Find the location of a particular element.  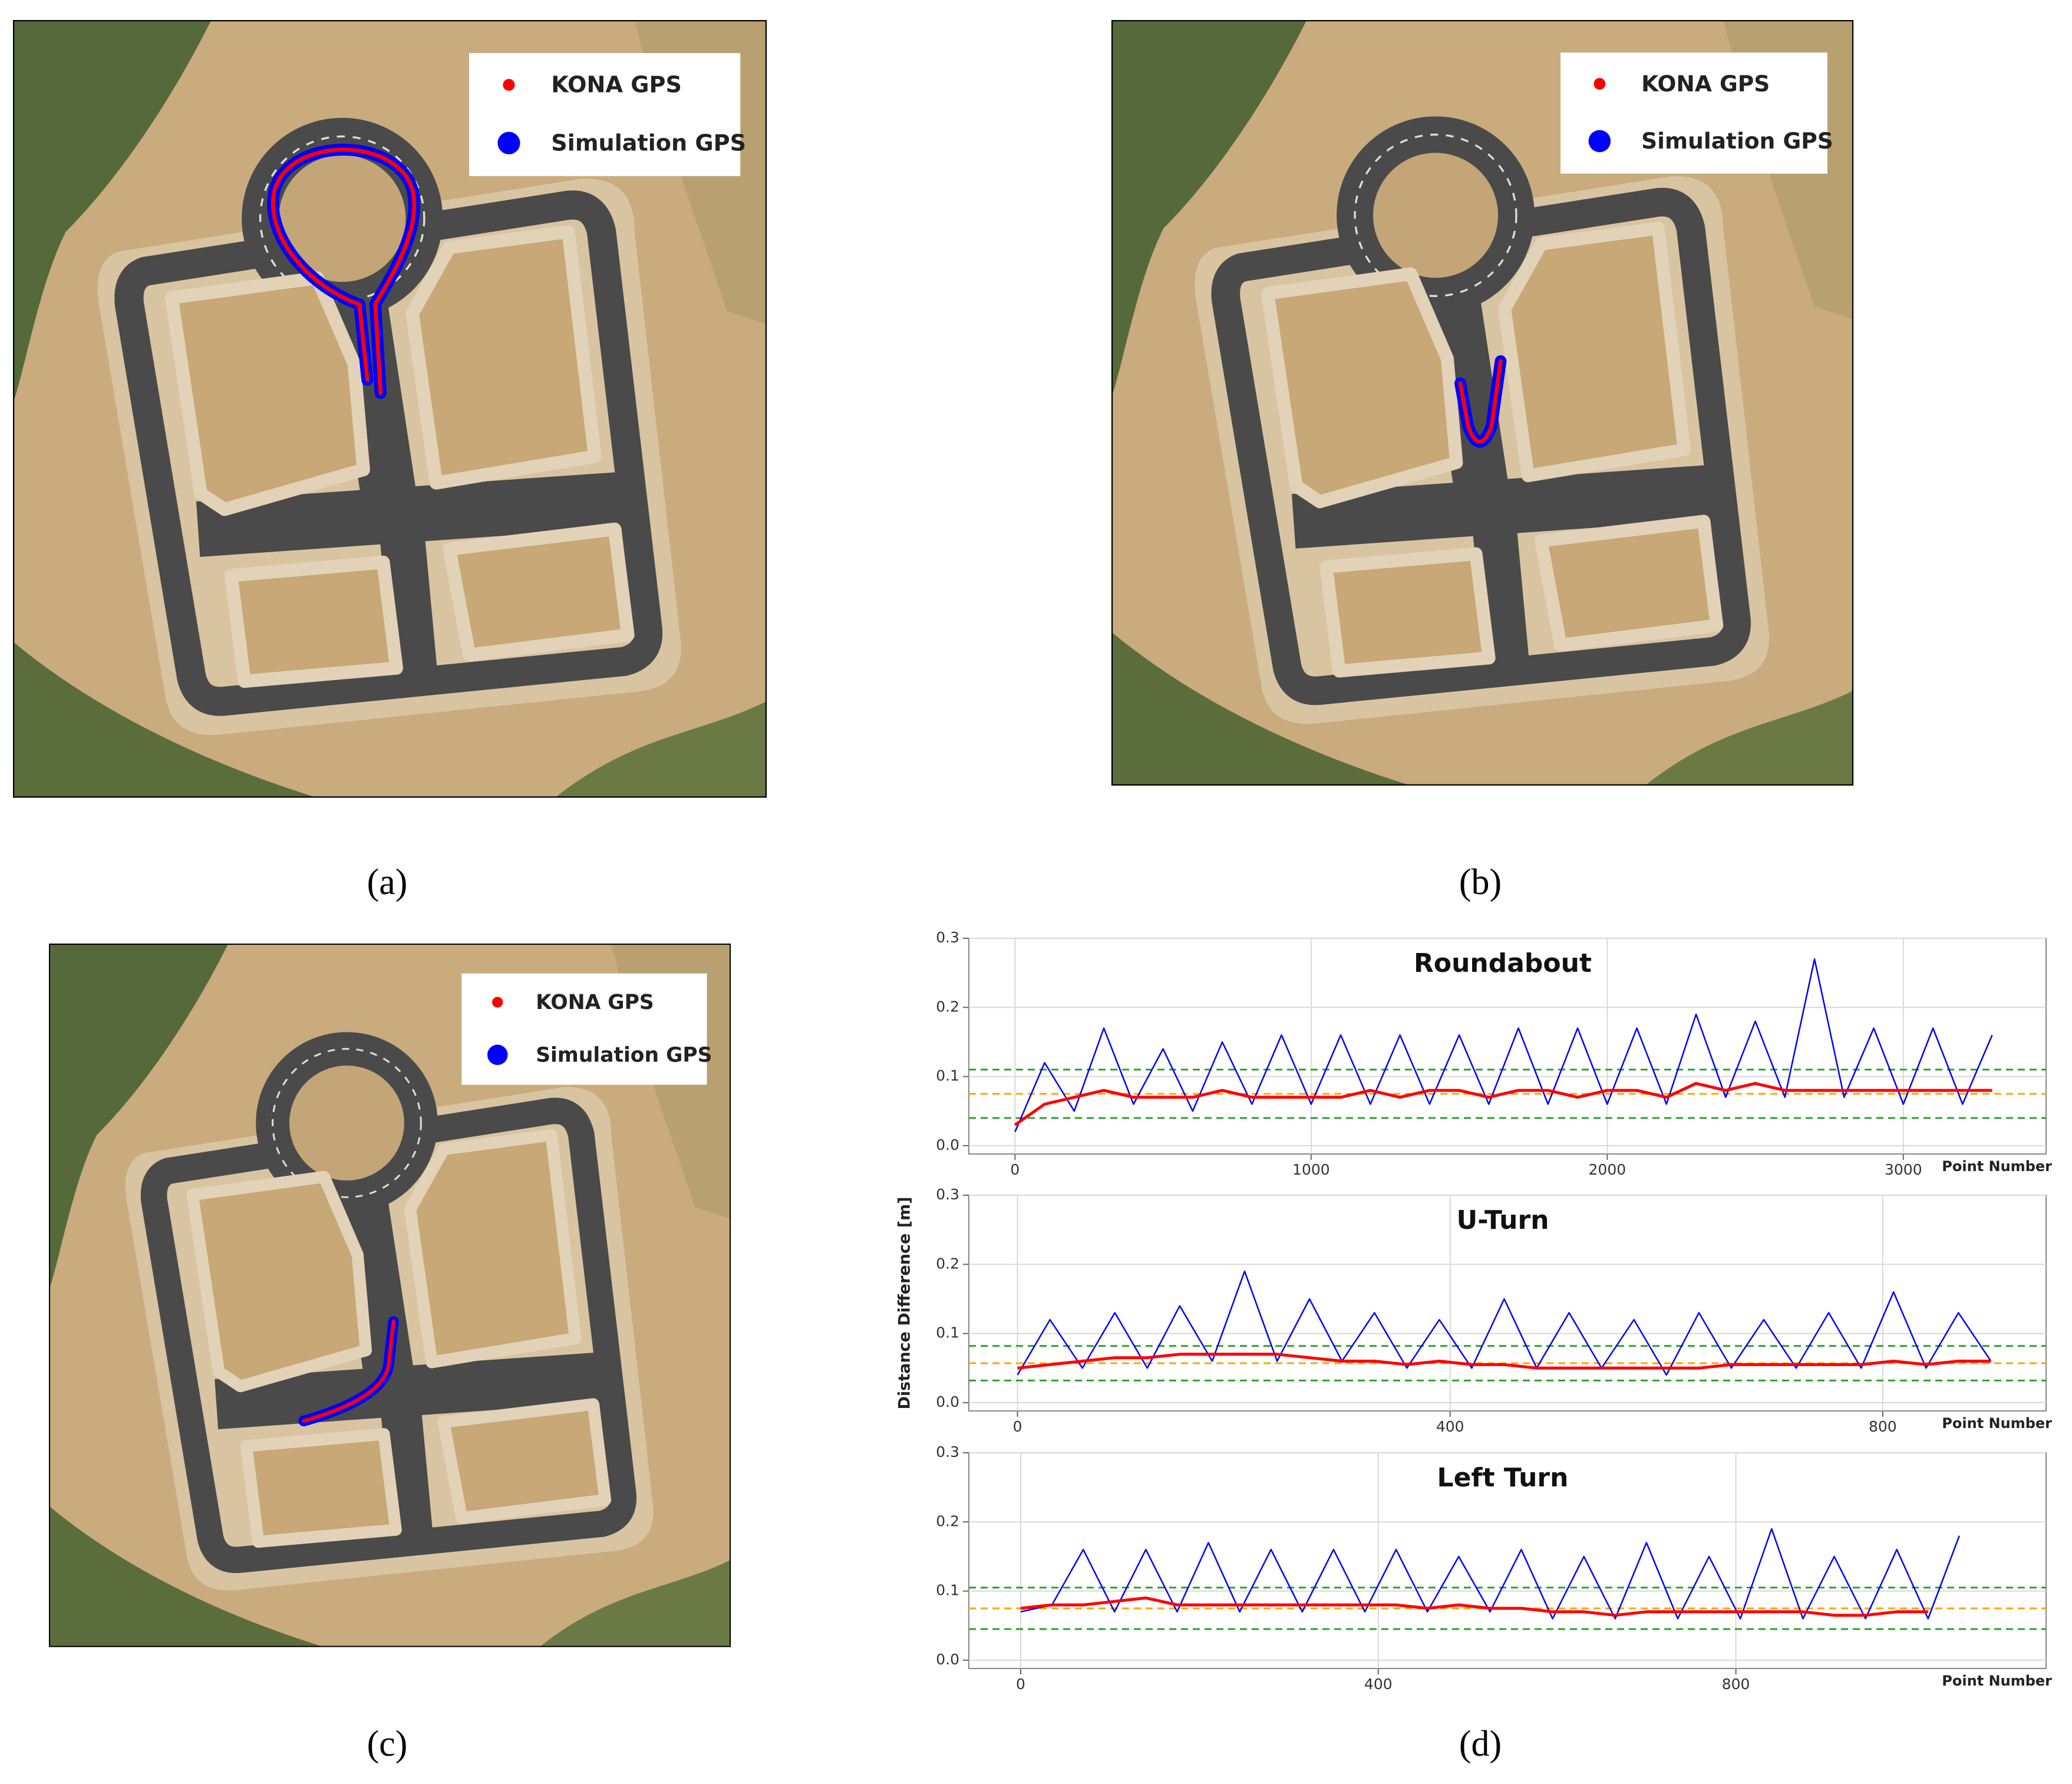

x-tick-label: 3000 is located at coordinates (1903, 1169).